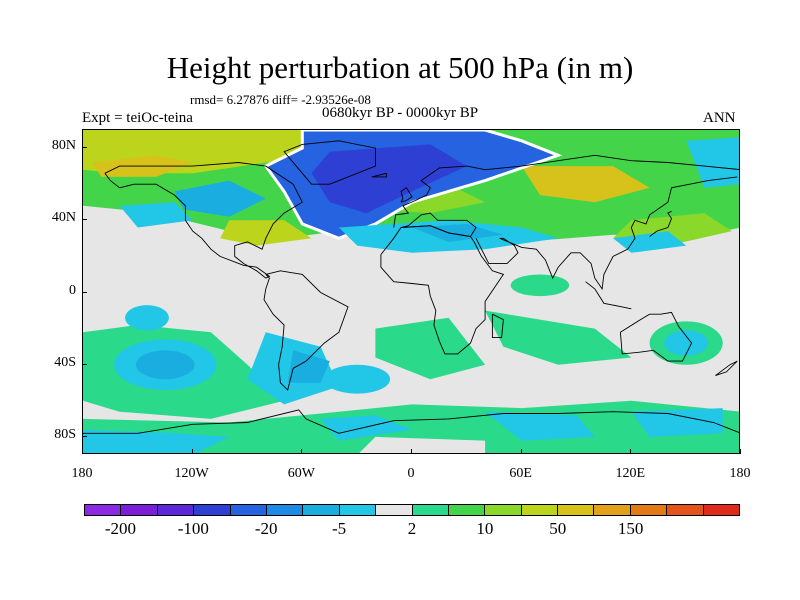 The width and height of the screenshot is (800, 600). What do you see at coordinates (63, 218) in the screenshot?
I see `lat-tick-label: 40N` at bounding box center [63, 218].